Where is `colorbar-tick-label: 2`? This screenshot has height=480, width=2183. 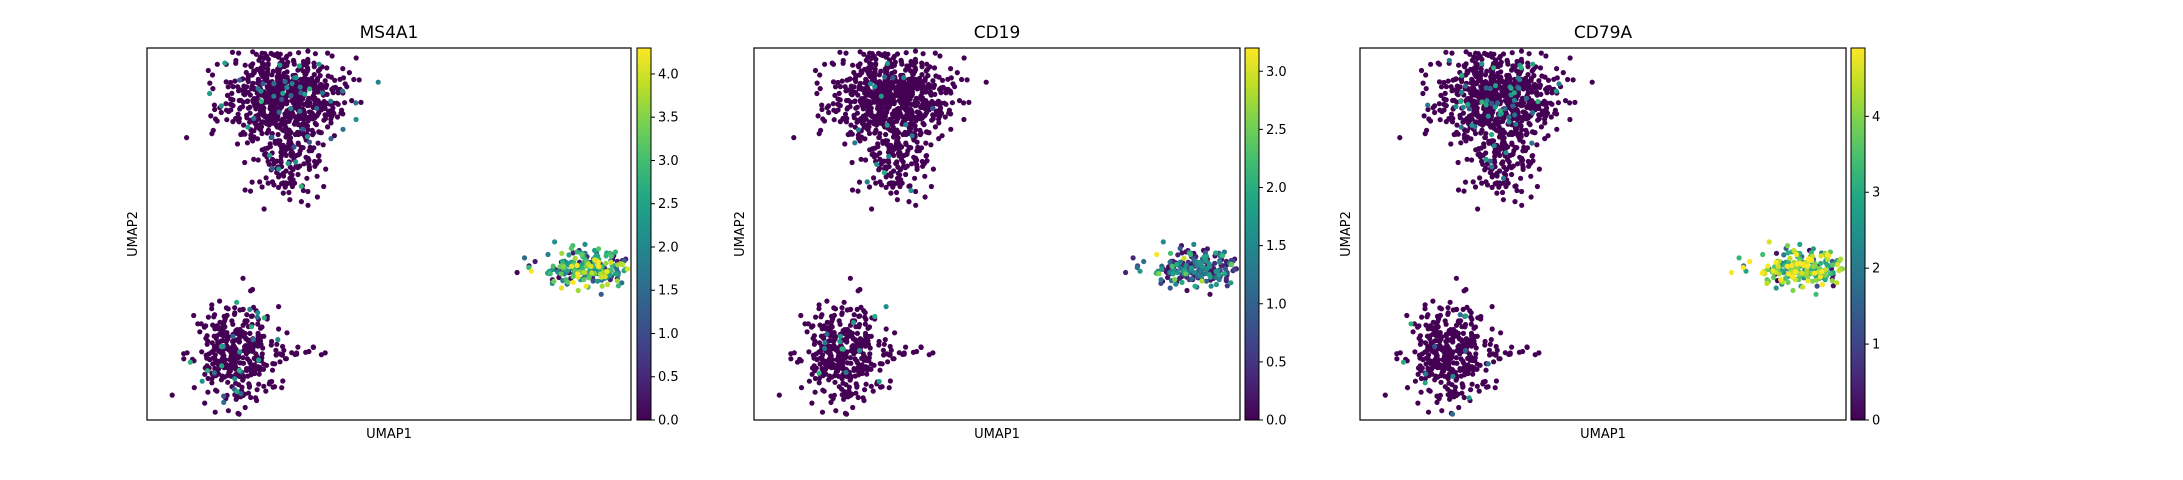
colorbar-tick-label: 2 is located at coordinates (1876, 269).